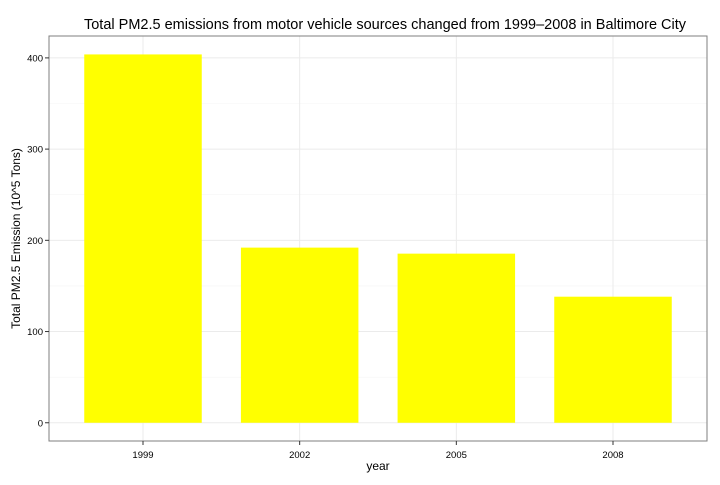  What do you see at coordinates (613, 359) in the screenshot?
I see `bar-2008` at bounding box center [613, 359].